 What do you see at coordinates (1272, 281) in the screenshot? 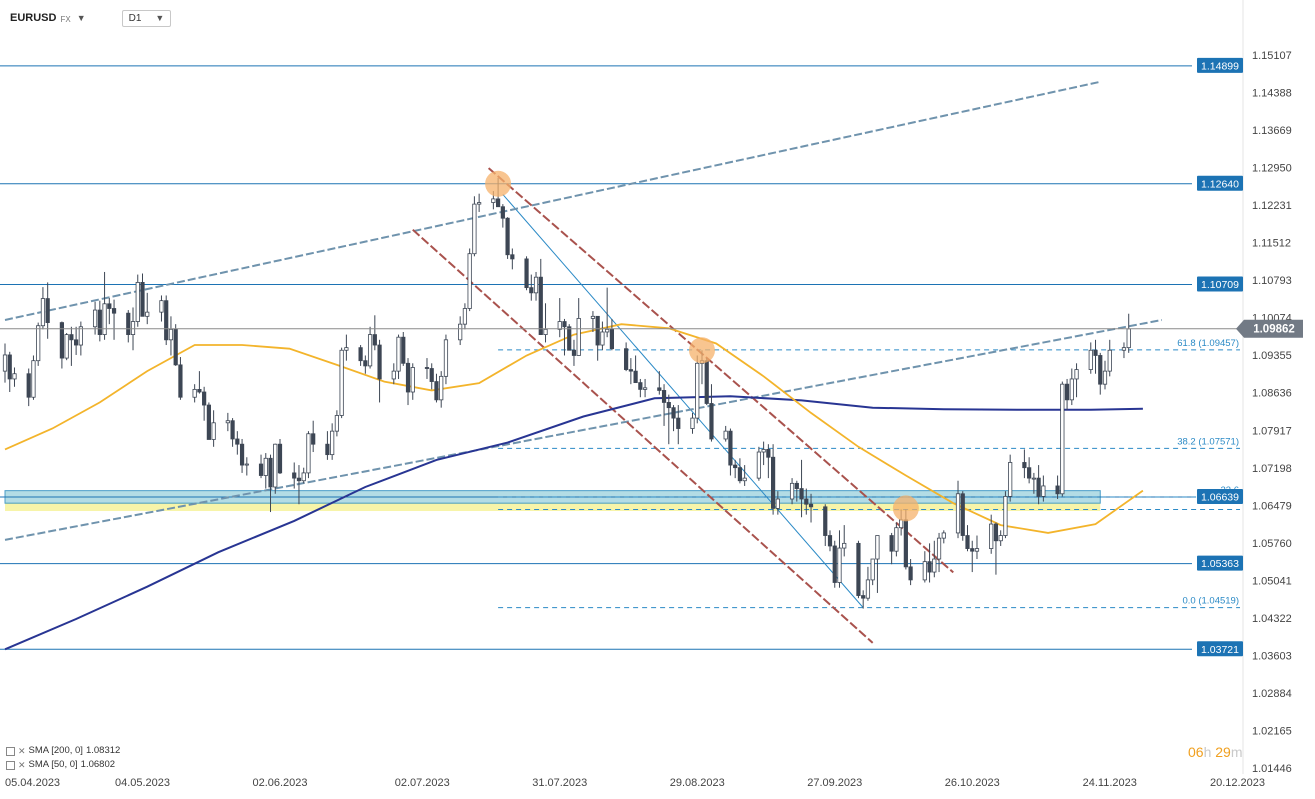
I see `y-tick-label-6: 1.10793` at bounding box center [1272, 281].